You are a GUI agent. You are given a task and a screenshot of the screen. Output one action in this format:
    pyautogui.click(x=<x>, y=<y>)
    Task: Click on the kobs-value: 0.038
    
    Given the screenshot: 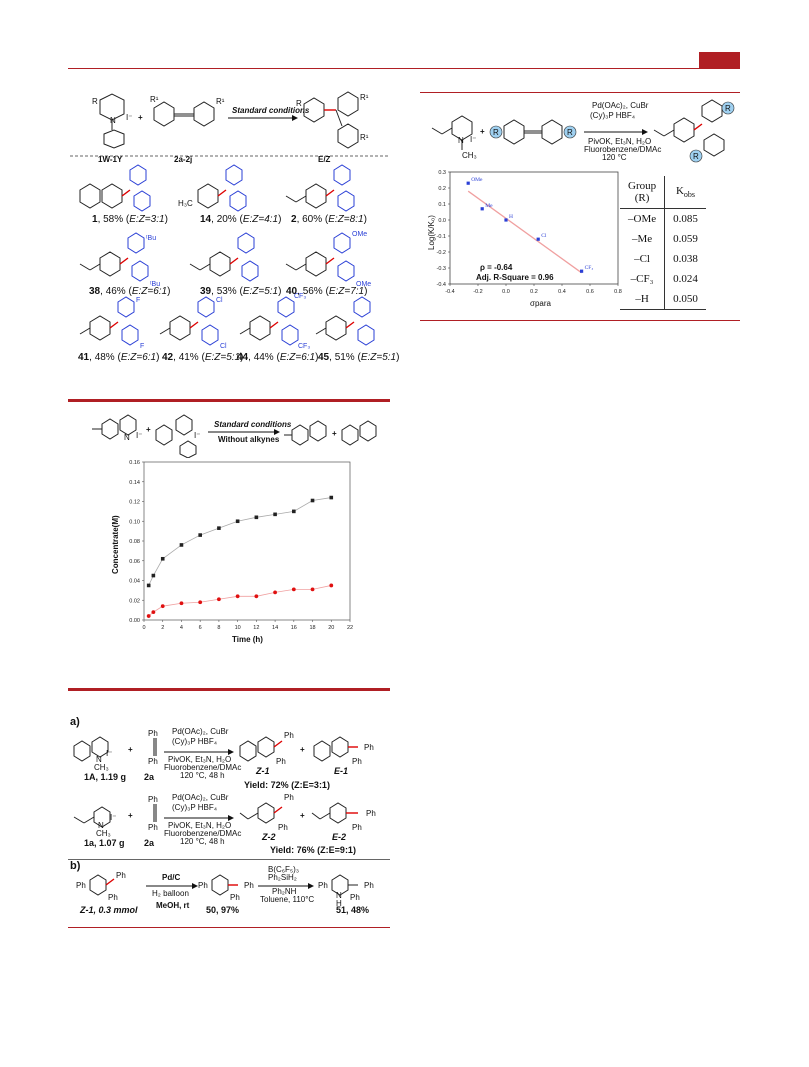 What is the action you would take?
    pyautogui.click(x=685, y=259)
    